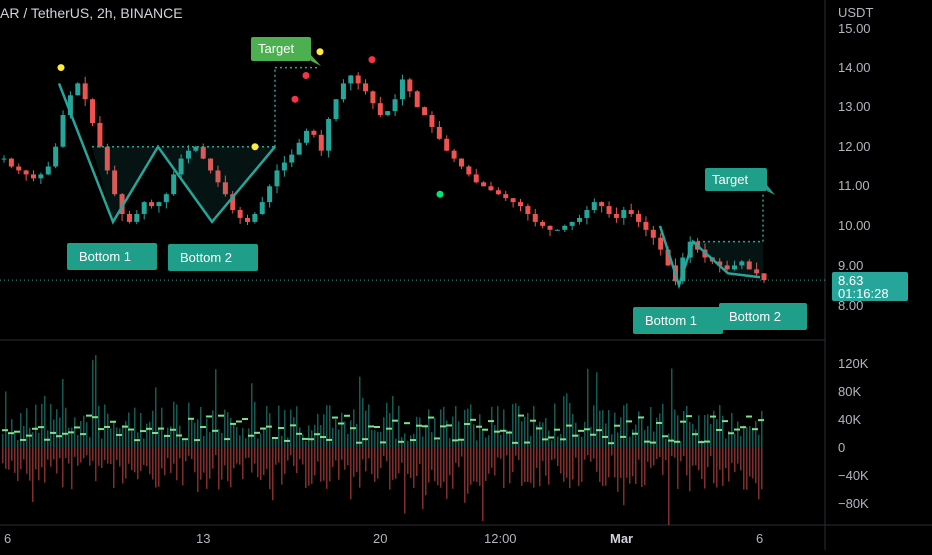  What do you see at coordinates (854, 225) in the screenshot?
I see `price-tick: 10.00` at bounding box center [854, 225].